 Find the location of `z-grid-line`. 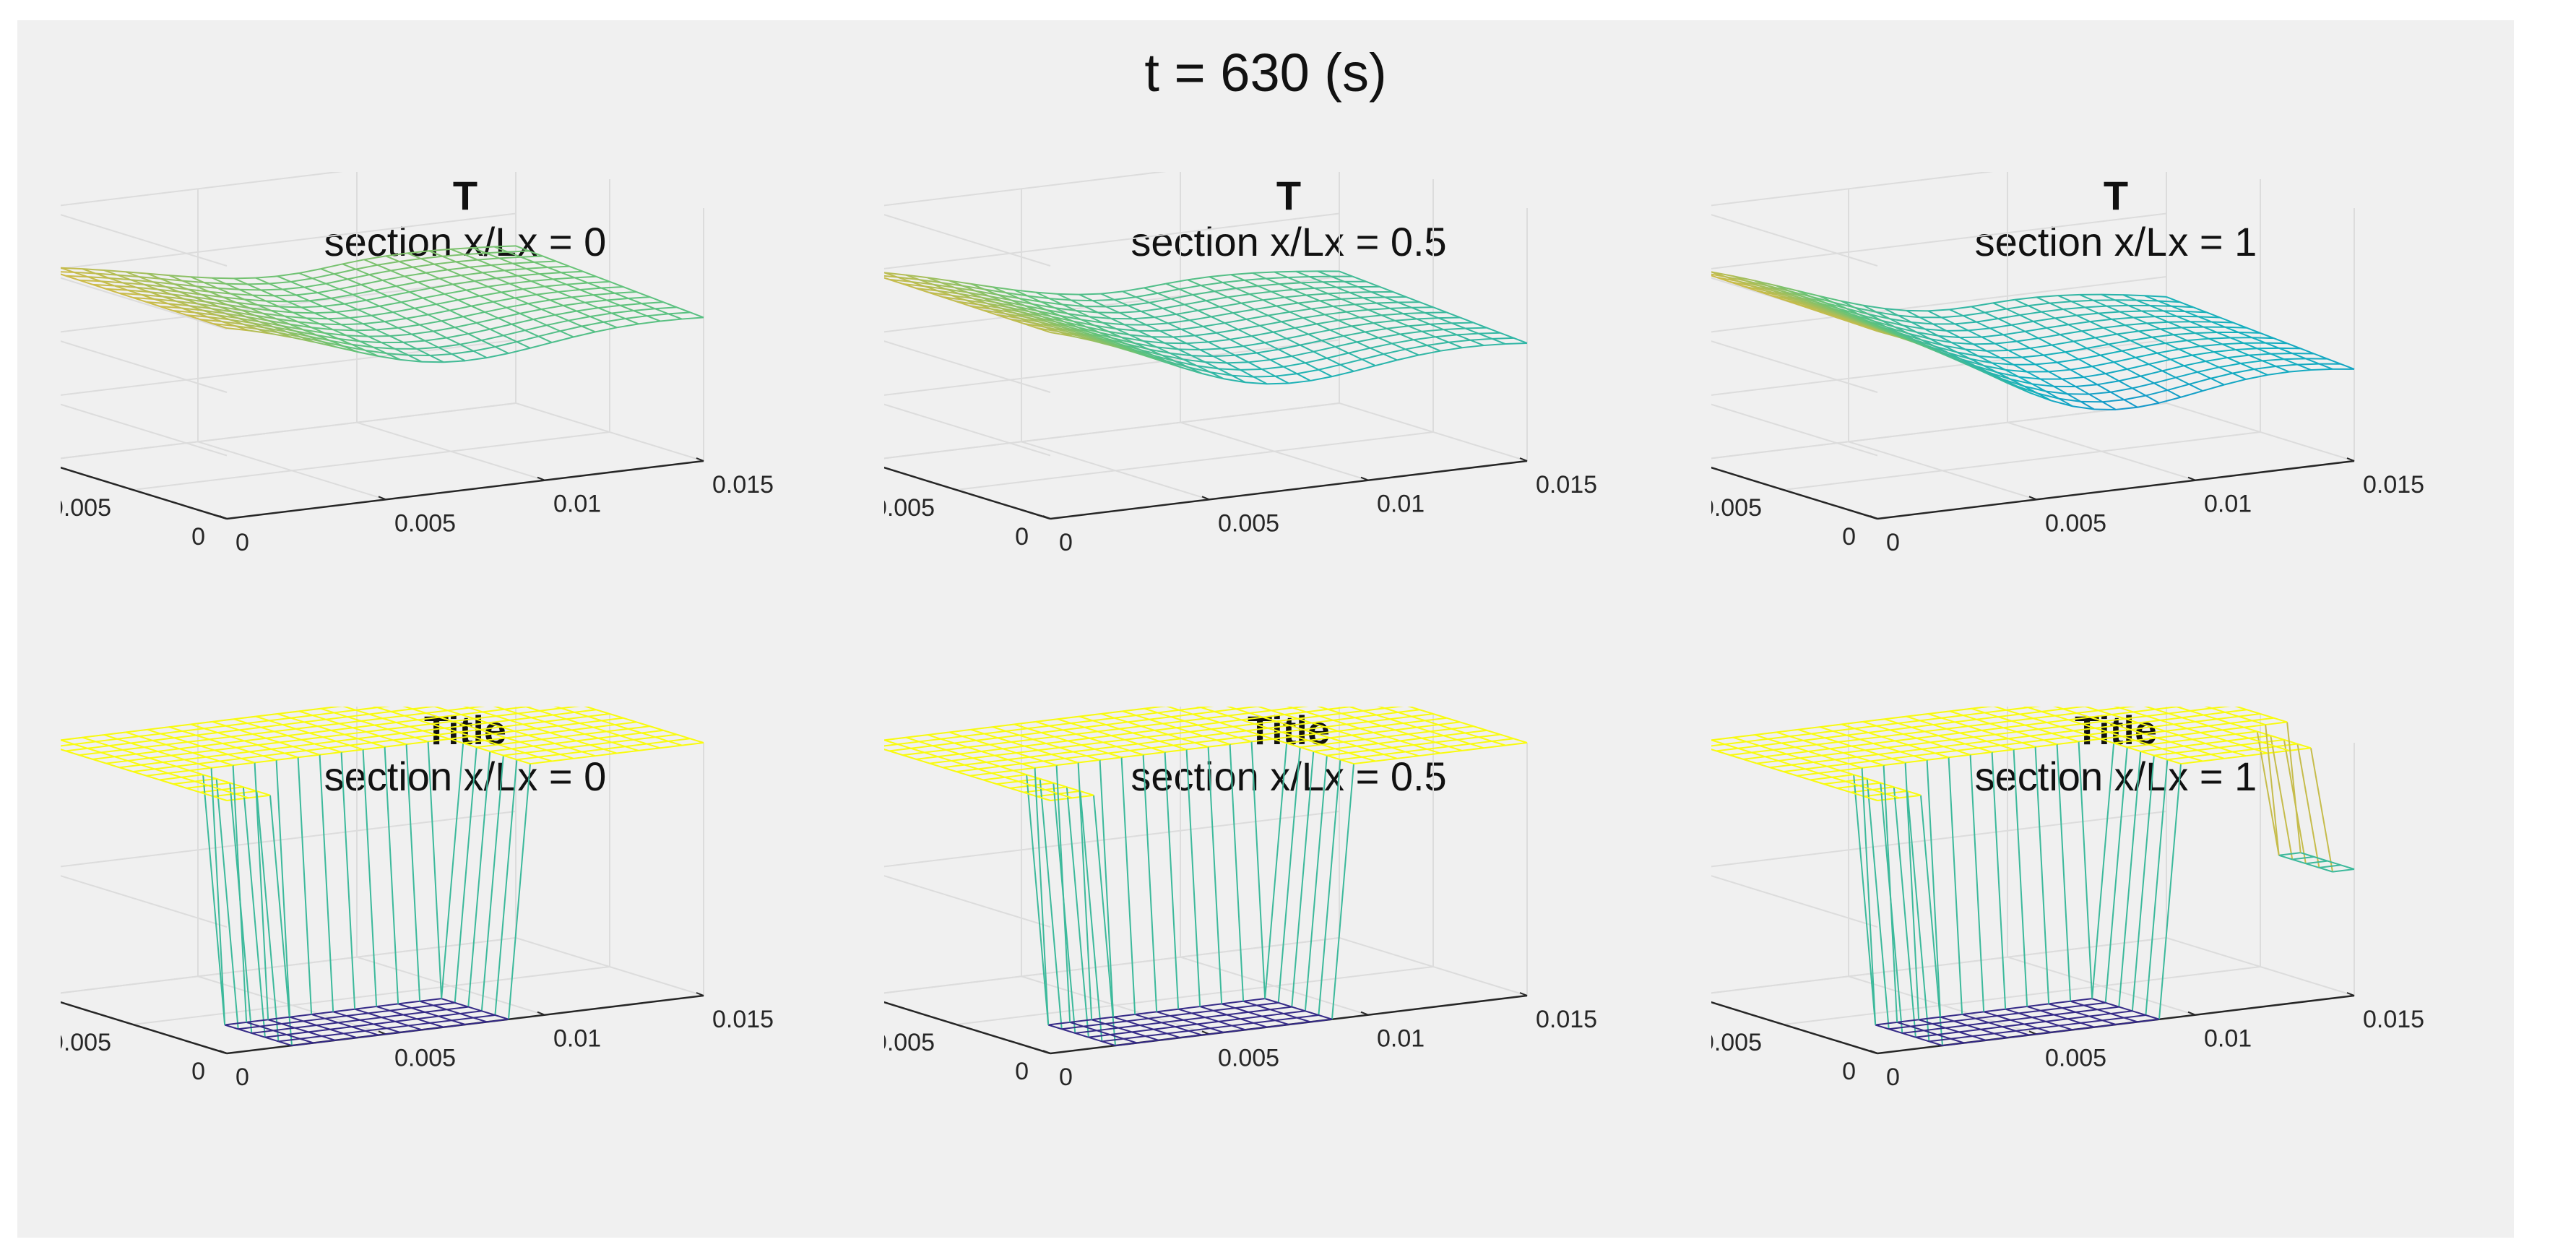

z-grid-line is located at coordinates (289, 271).